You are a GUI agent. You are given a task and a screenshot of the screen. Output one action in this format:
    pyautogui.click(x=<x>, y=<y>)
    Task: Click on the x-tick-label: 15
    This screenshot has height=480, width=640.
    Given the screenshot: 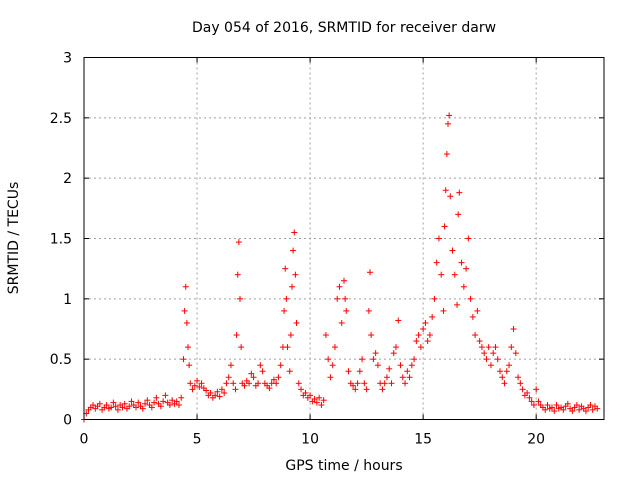 What is the action you would take?
    pyautogui.click(x=423, y=440)
    